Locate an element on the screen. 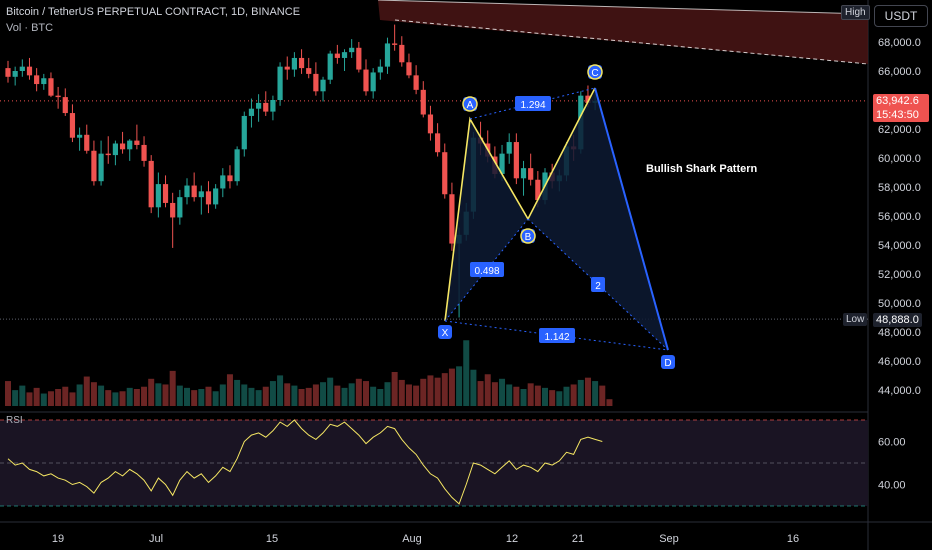 The image size is (932, 550). rsi-label: RSI is located at coordinates (14, 420).